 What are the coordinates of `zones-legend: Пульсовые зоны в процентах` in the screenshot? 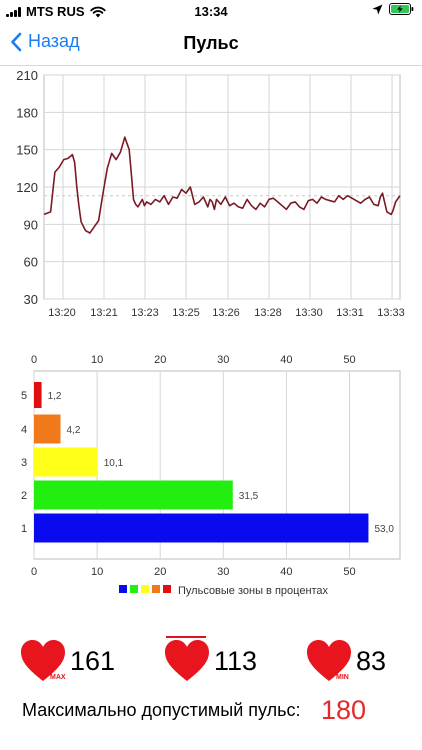 It's located at (224, 591).